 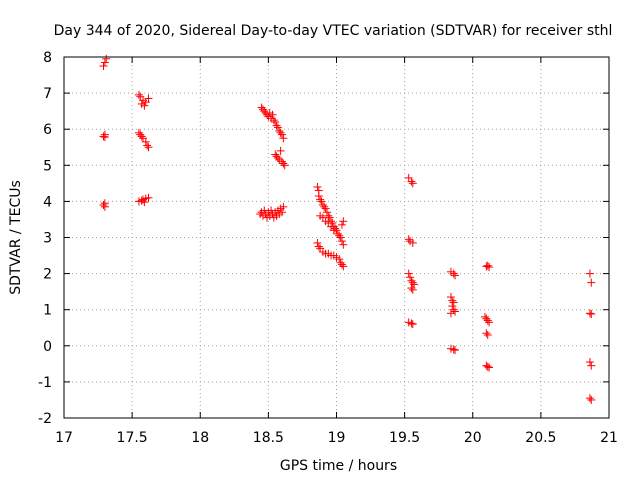 What do you see at coordinates (47, 166) in the screenshot?
I see `y-tick-label: 5` at bounding box center [47, 166].